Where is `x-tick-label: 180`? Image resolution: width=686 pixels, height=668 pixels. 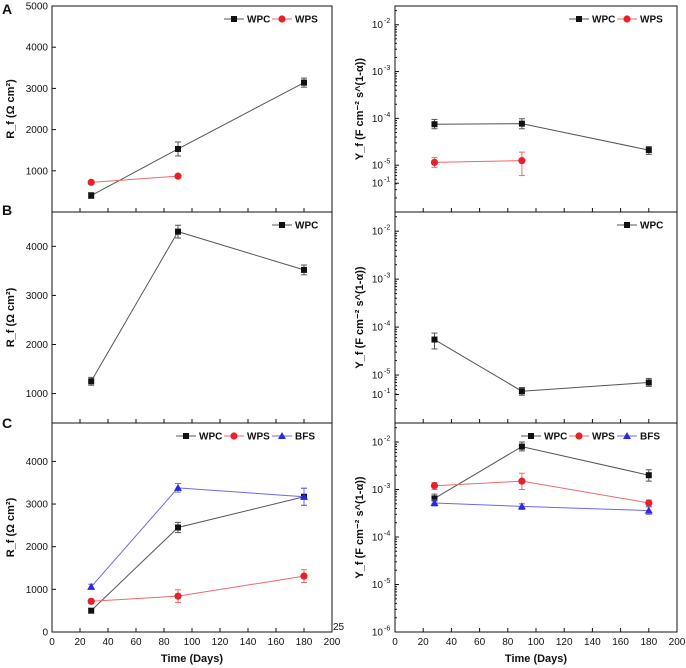 x-tick-label: 180 is located at coordinates (648, 642).